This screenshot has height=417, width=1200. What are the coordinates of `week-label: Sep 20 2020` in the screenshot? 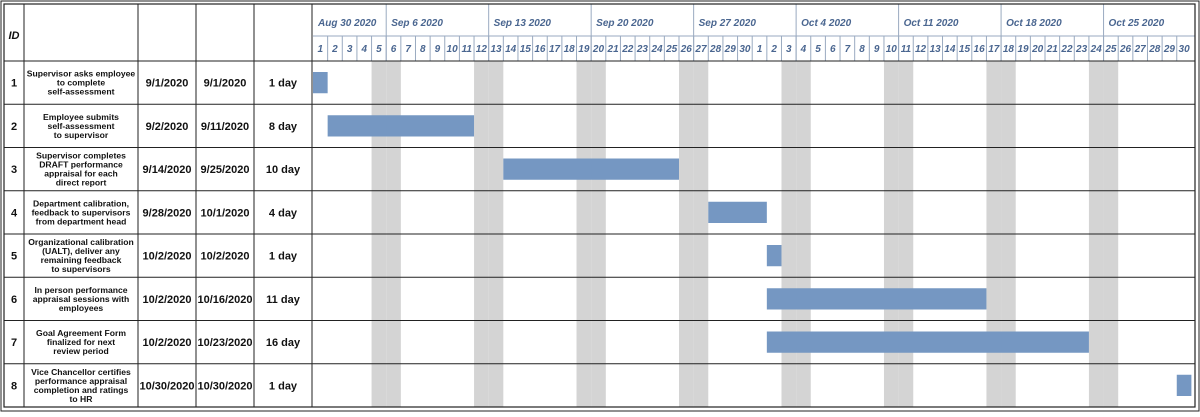 It's located at (625, 23).